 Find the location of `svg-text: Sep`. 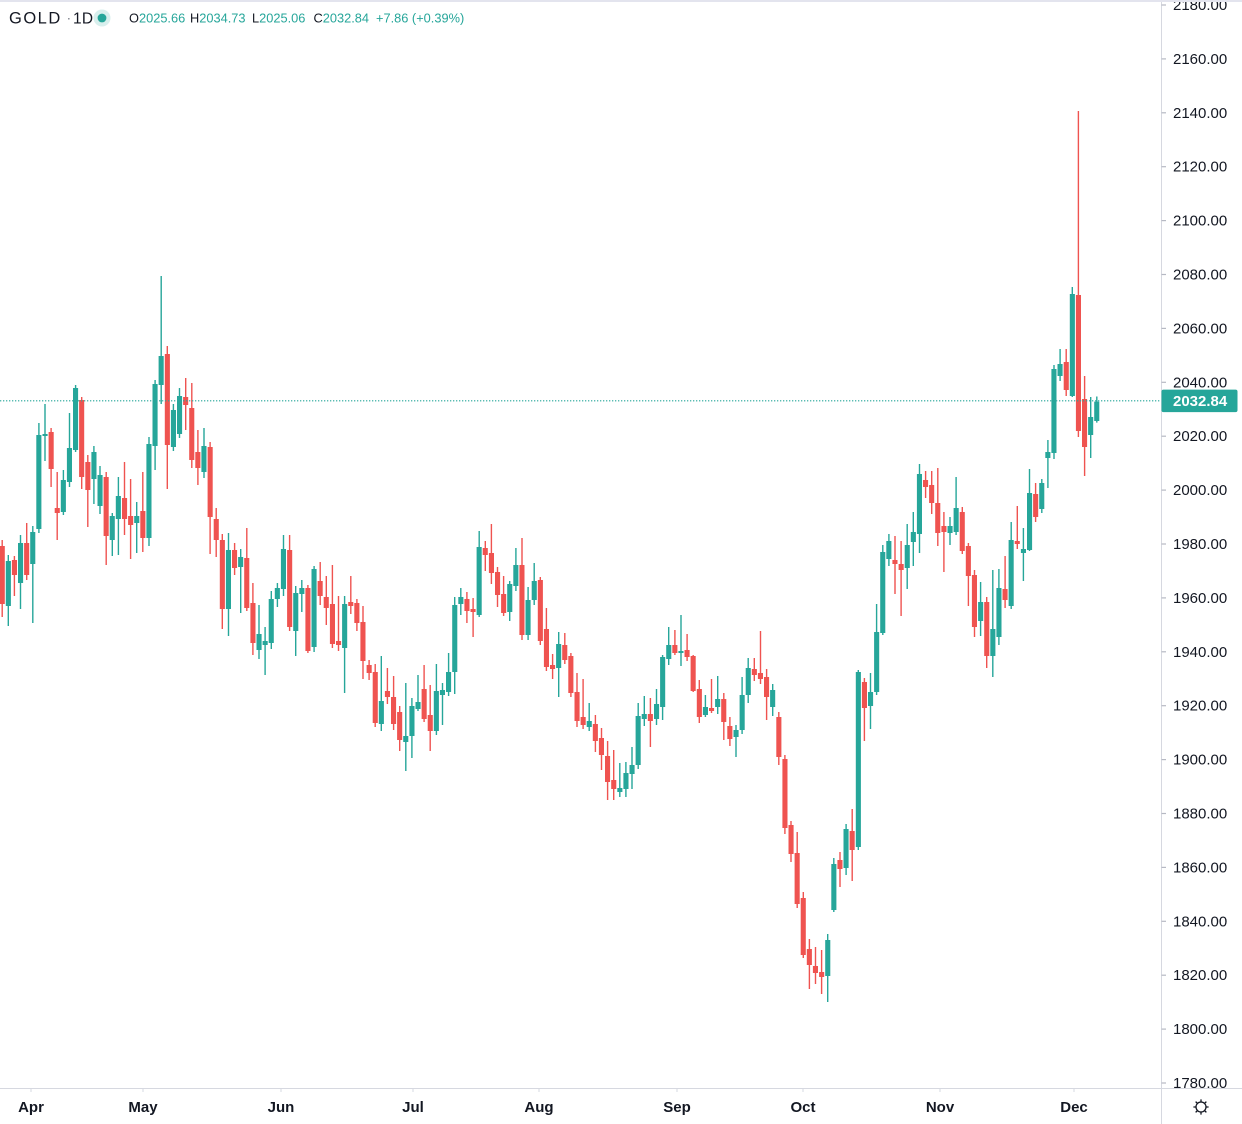

svg-text: Sep is located at coordinates (677, 1107).